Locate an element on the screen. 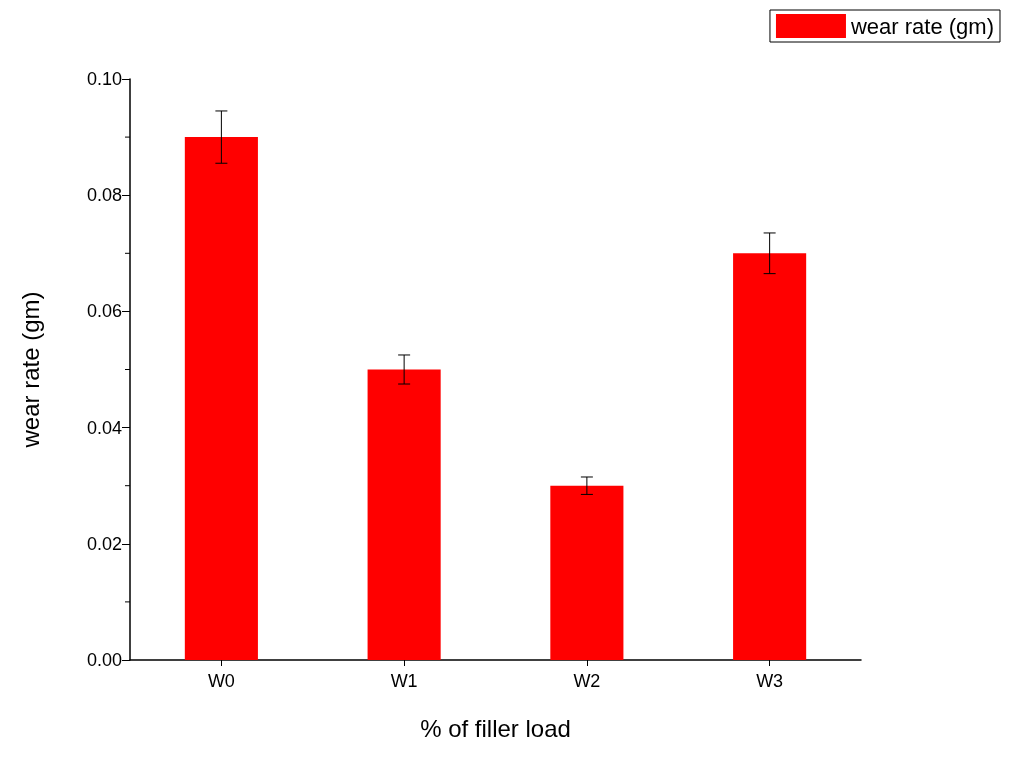  x-tick-label: W3 is located at coordinates (770, 681).